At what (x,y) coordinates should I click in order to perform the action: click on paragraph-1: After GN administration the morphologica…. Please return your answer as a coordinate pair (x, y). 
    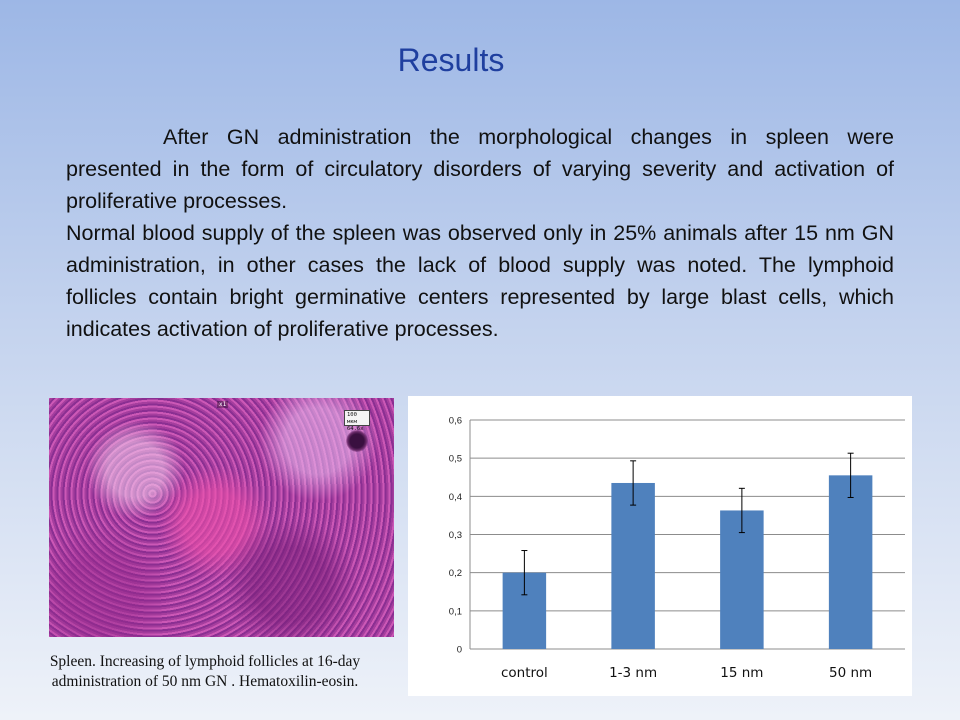
    Looking at the image, I should click on (480, 169).